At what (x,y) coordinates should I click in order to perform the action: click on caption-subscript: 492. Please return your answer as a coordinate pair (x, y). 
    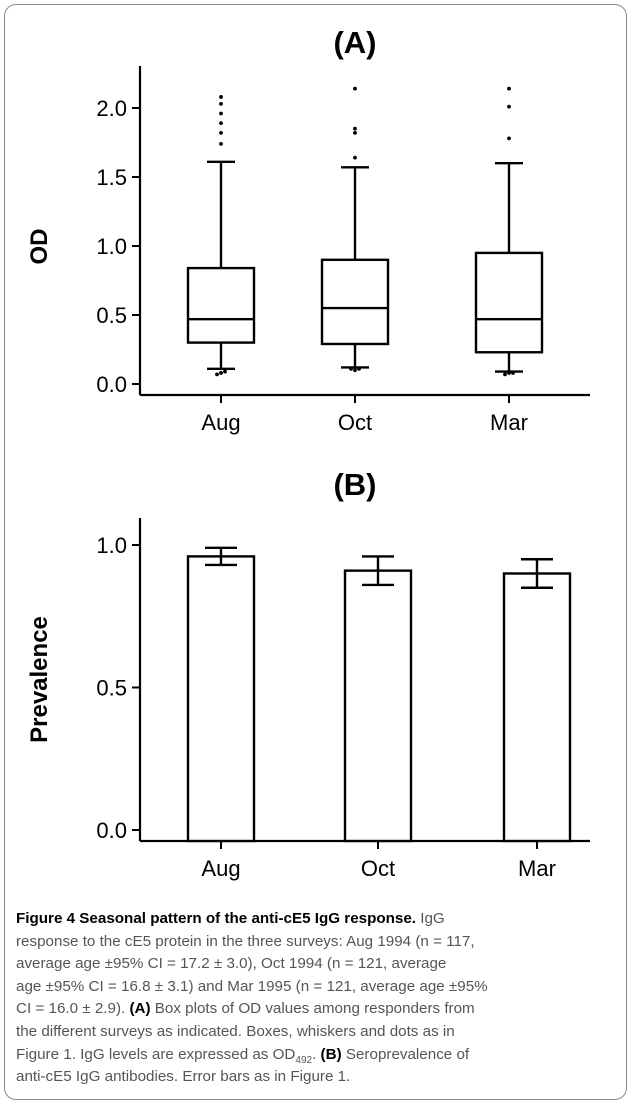
    Looking at the image, I should click on (304, 1060).